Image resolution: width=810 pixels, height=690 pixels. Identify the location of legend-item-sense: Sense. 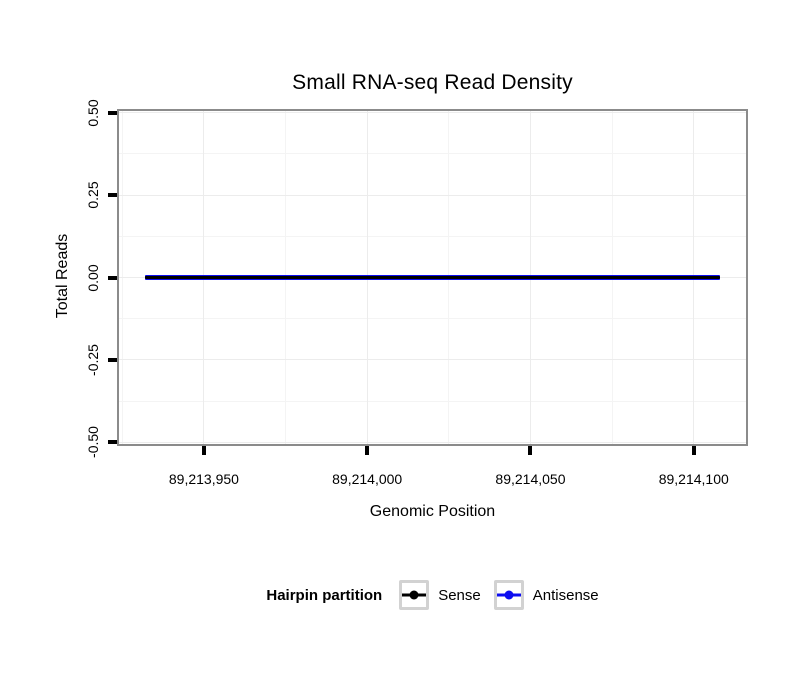
(440, 595).